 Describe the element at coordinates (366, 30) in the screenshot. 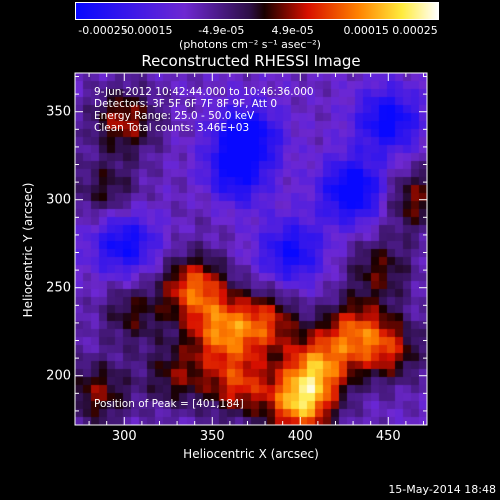

I see `colorbar-tick-label: 0.00015` at that location.